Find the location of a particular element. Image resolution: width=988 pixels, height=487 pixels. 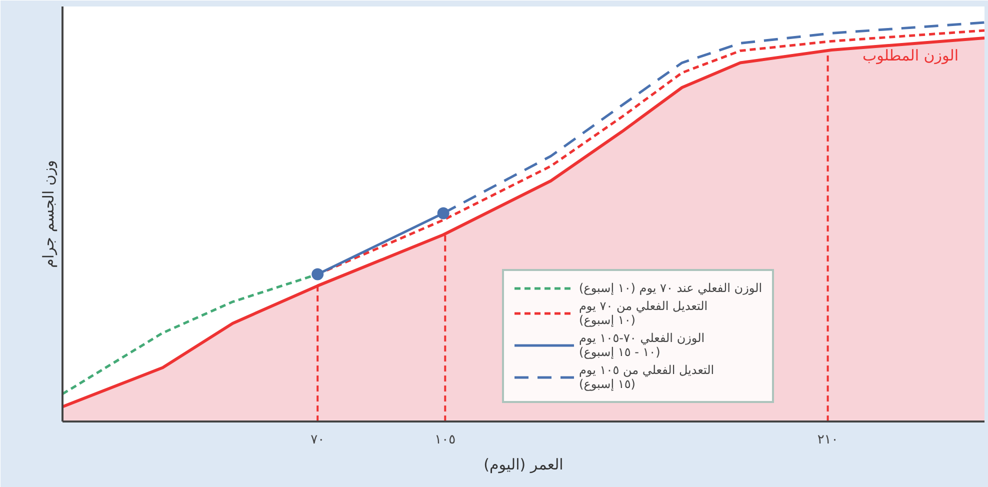

legend-label: التعديل الفعلي من ١٠٥ يوم (١٥ إسبوع) is located at coordinates (646, 377).